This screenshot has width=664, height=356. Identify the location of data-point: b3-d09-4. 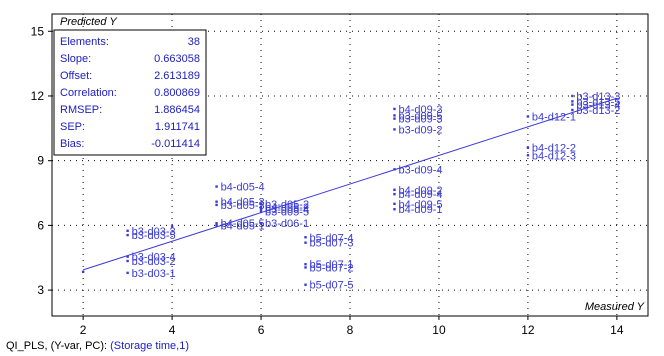
(418, 170).